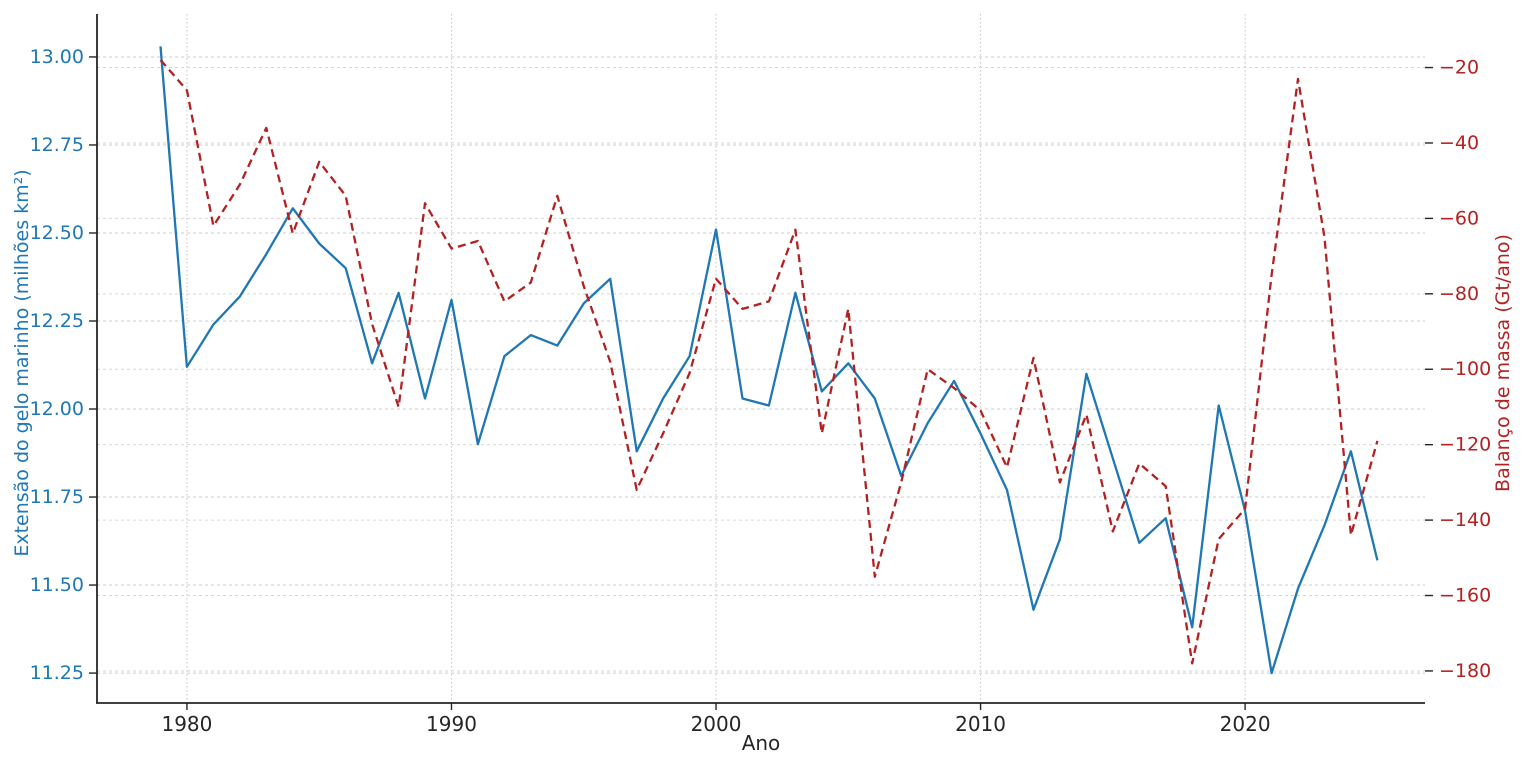  Describe the element at coordinates (1459, 68) in the screenshot. I see `right-tick-label: −20` at that location.